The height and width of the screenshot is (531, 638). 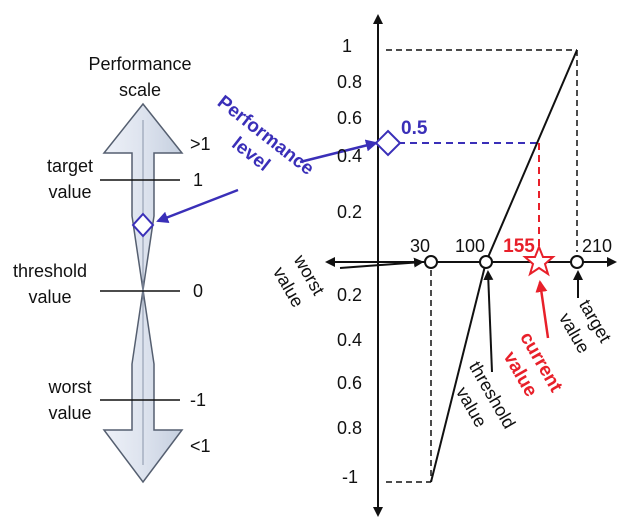 I want to click on threshold-point, so click(x=486, y=262).